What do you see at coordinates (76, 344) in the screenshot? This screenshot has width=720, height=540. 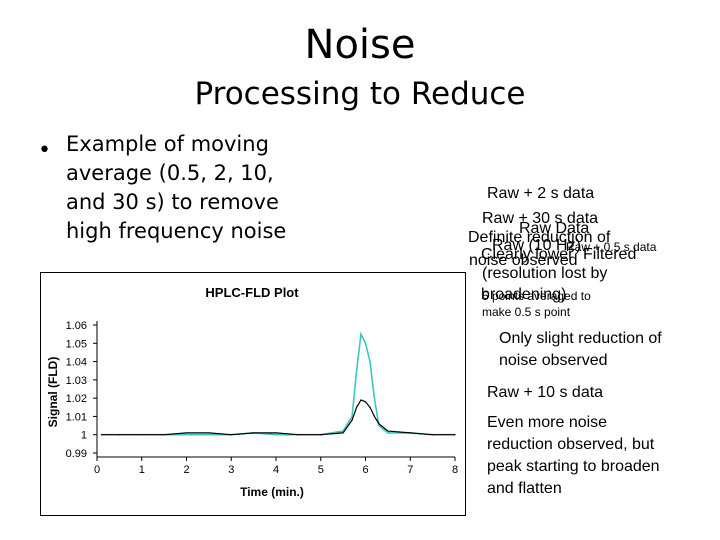 I see `y-tick-label: 1.05` at bounding box center [76, 344].